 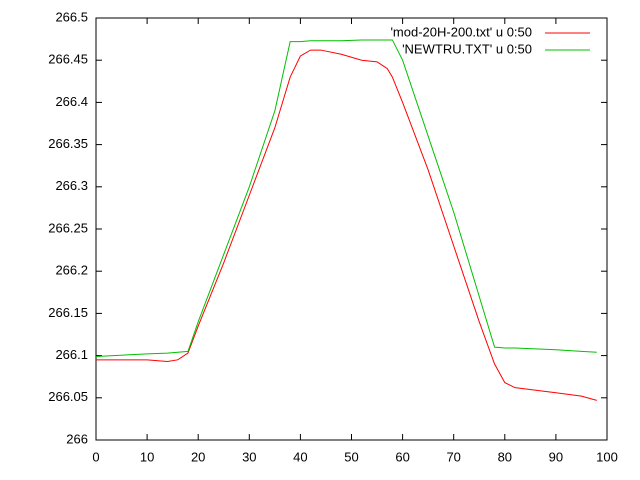 What do you see at coordinates (147, 456) in the screenshot?
I see `x-tick-label: 10` at bounding box center [147, 456].